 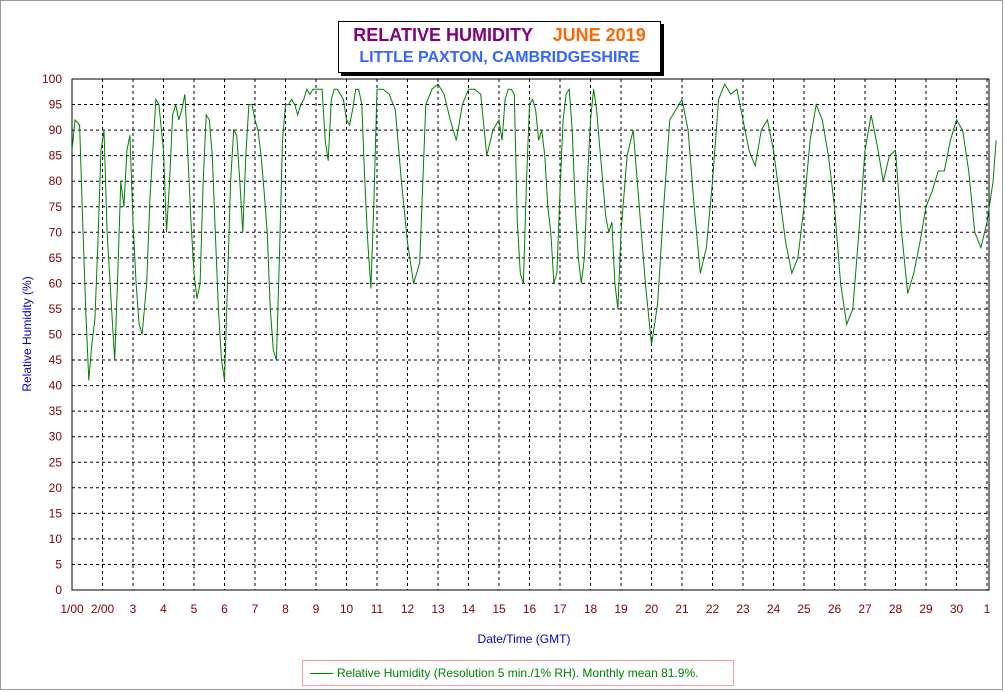 I want to click on x-tick-label: 24, so click(x=774, y=609).